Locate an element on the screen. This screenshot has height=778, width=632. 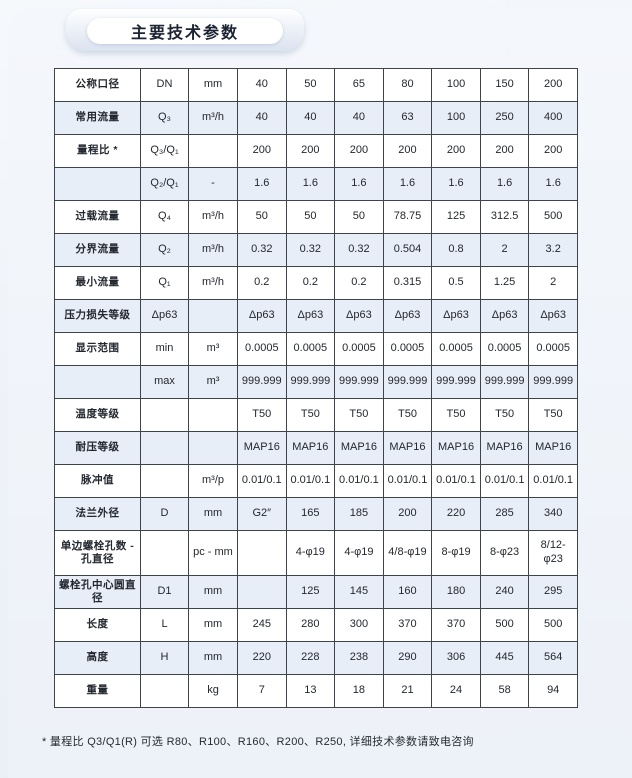
value-cell: 285 is located at coordinates (504, 514).